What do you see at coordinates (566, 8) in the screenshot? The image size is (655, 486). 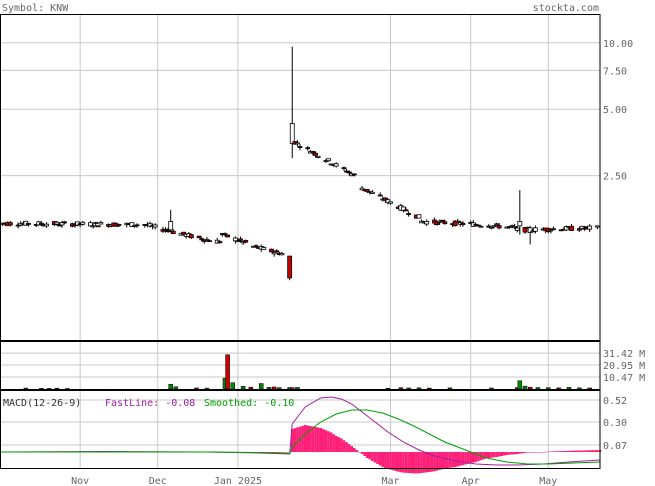 I see `site-label: stockta.com` at bounding box center [566, 8].